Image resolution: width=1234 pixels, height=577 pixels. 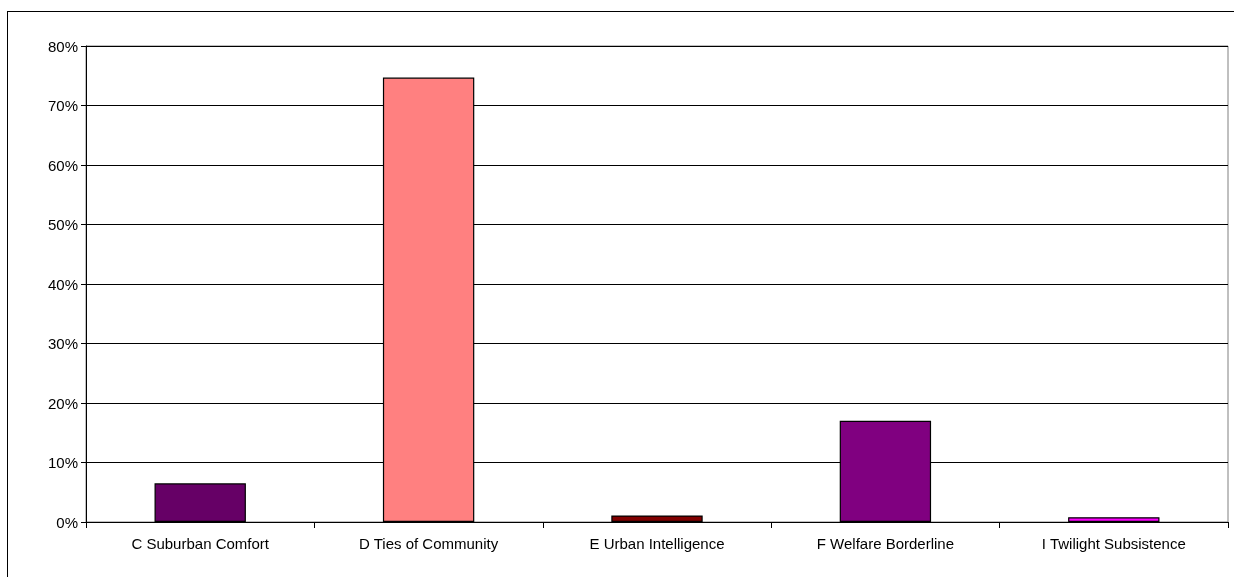 I want to click on x-tick-label: F Welfare Borderline, so click(x=885, y=543).